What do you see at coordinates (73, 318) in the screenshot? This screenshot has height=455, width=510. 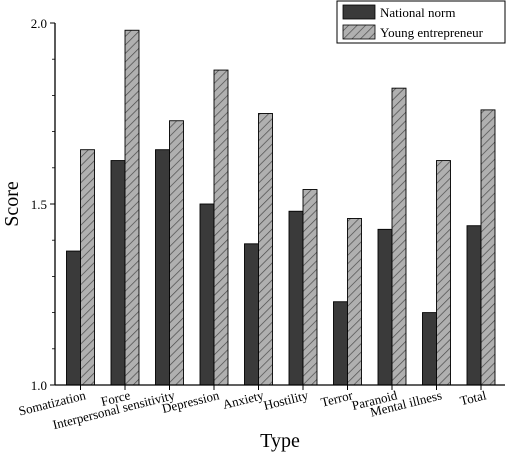 I see `bar-national-norm-somatization` at bounding box center [73, 318].